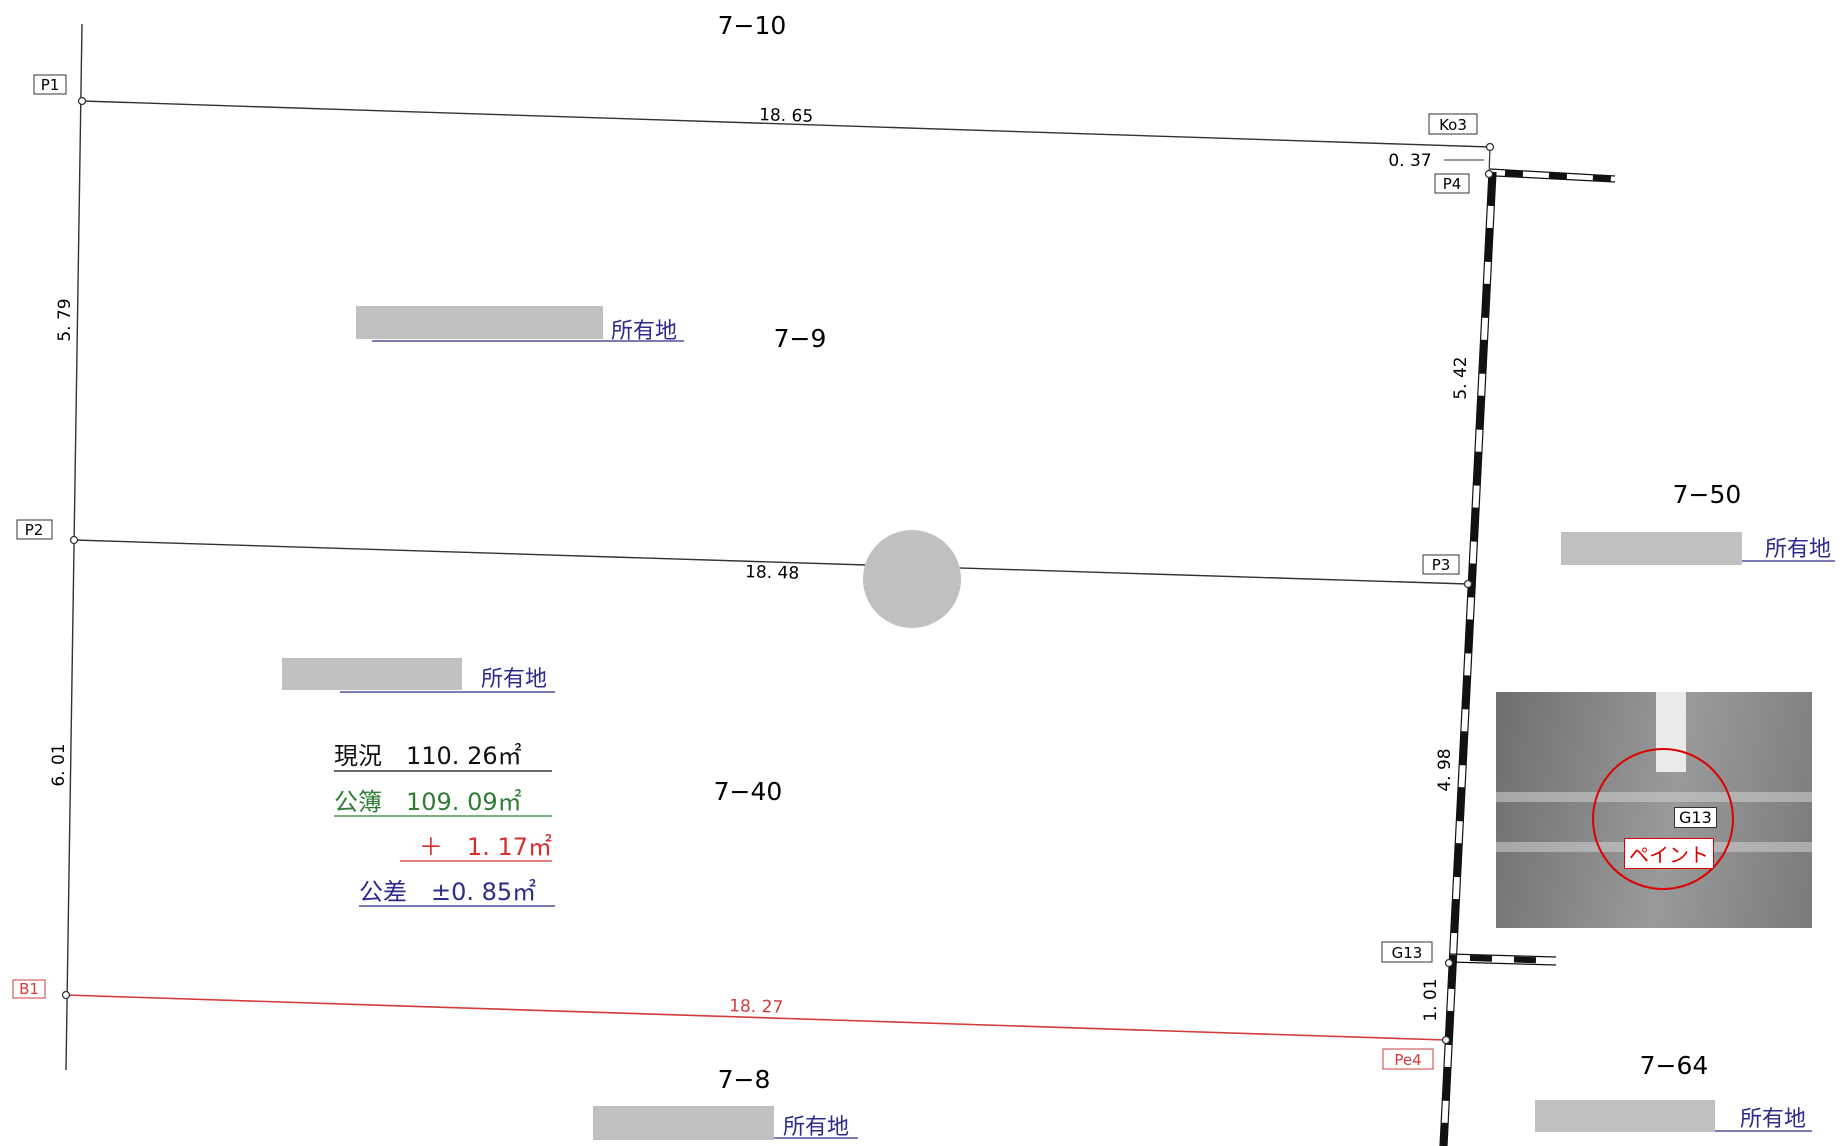  I want to click on bottom-line-b1-pe4, so click(756, 1017).